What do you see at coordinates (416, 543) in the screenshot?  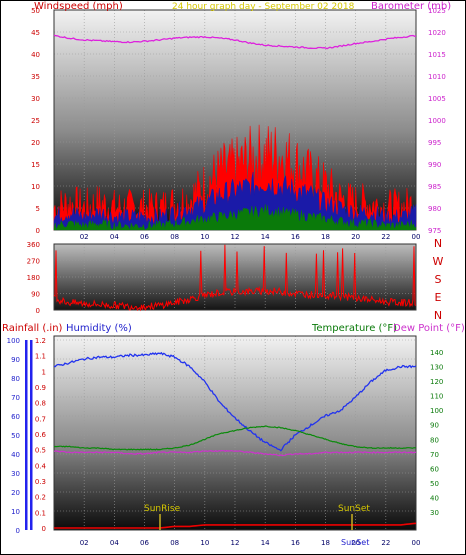 I see `hour-tick-label: 00` at bounding box center [416, 543].